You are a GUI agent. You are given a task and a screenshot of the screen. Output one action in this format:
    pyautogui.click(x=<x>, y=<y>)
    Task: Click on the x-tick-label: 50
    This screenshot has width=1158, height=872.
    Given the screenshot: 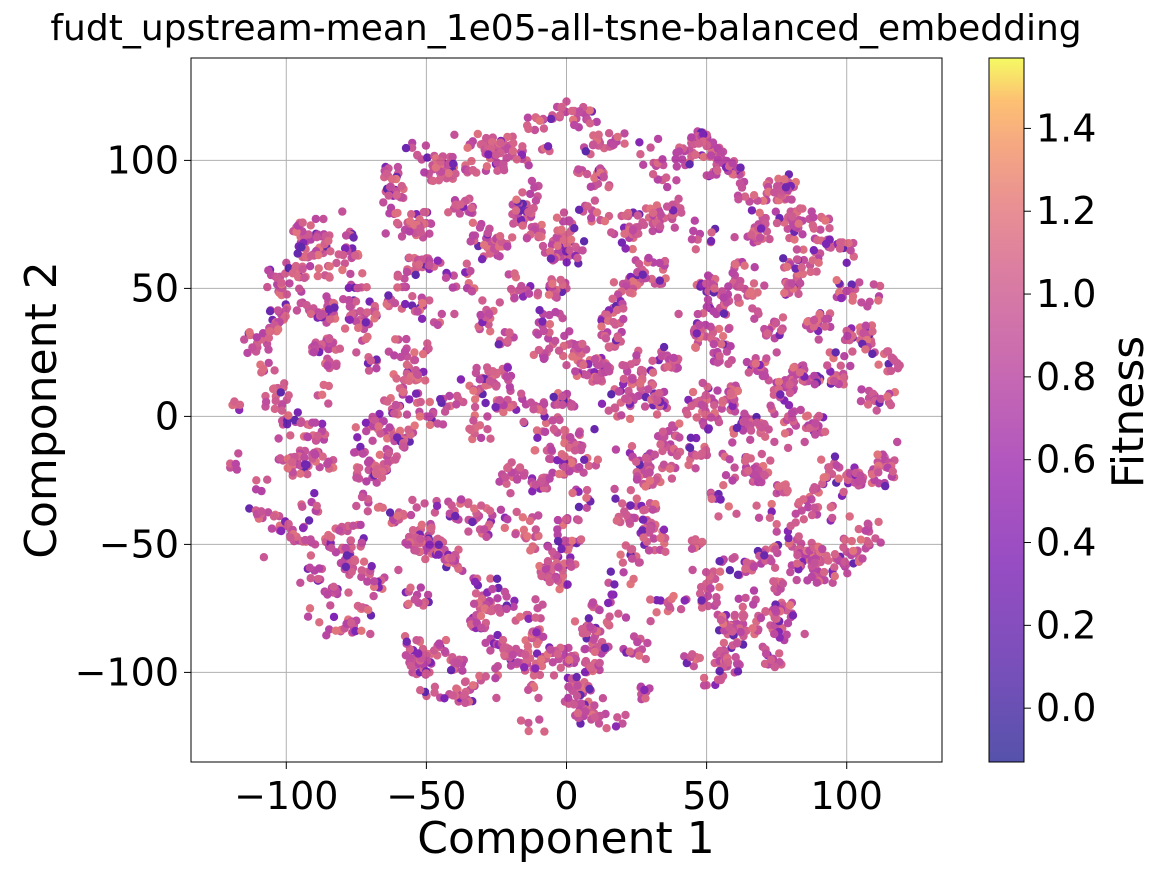 What is the action you would take?
    pyautogui.click(x=706, y=796)
    